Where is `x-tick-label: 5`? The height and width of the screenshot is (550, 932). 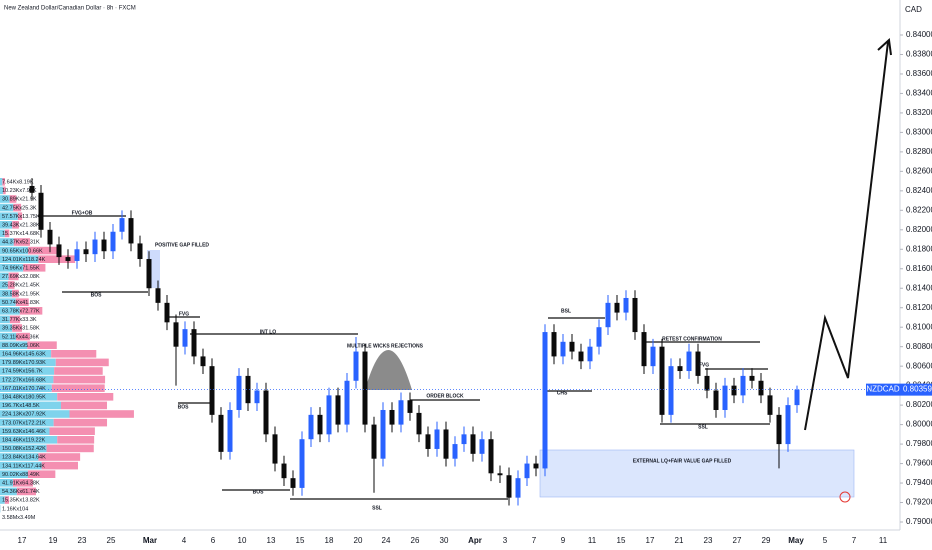 x-tick-label: 5 is located at coordinates (825, 540).